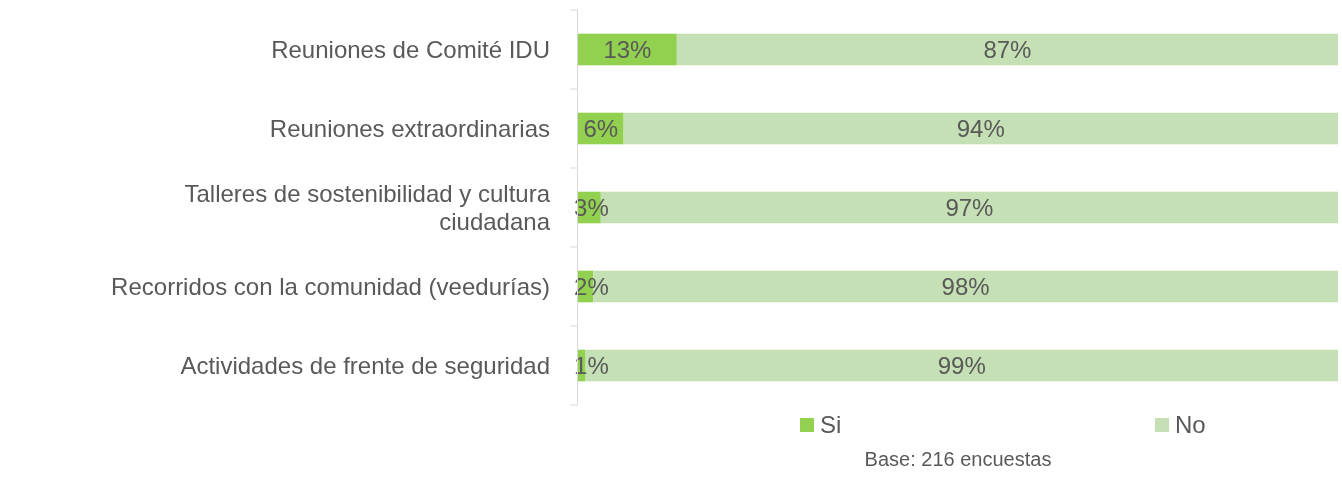  What do you see at coordinates (961, 365) in the screenshot?
I see `data-label: 99%` at bounding box center [961, 365].